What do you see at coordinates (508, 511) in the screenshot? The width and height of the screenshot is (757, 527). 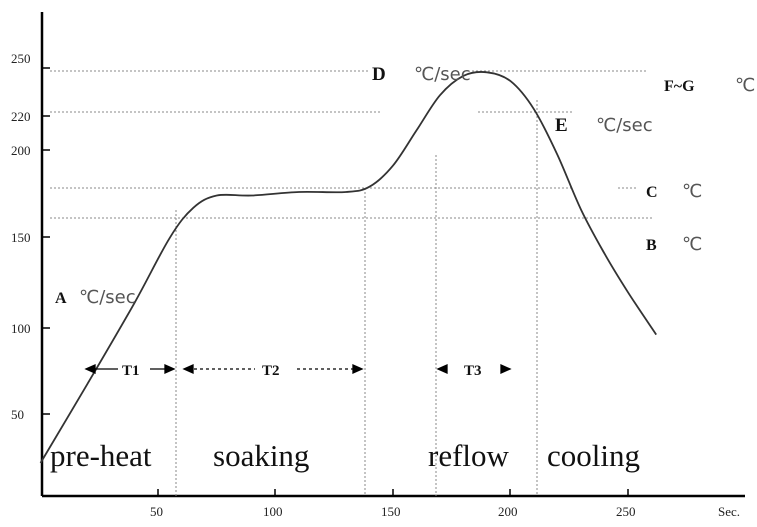 I see `x-tick-label: 200` at bounding box center [508, 511].